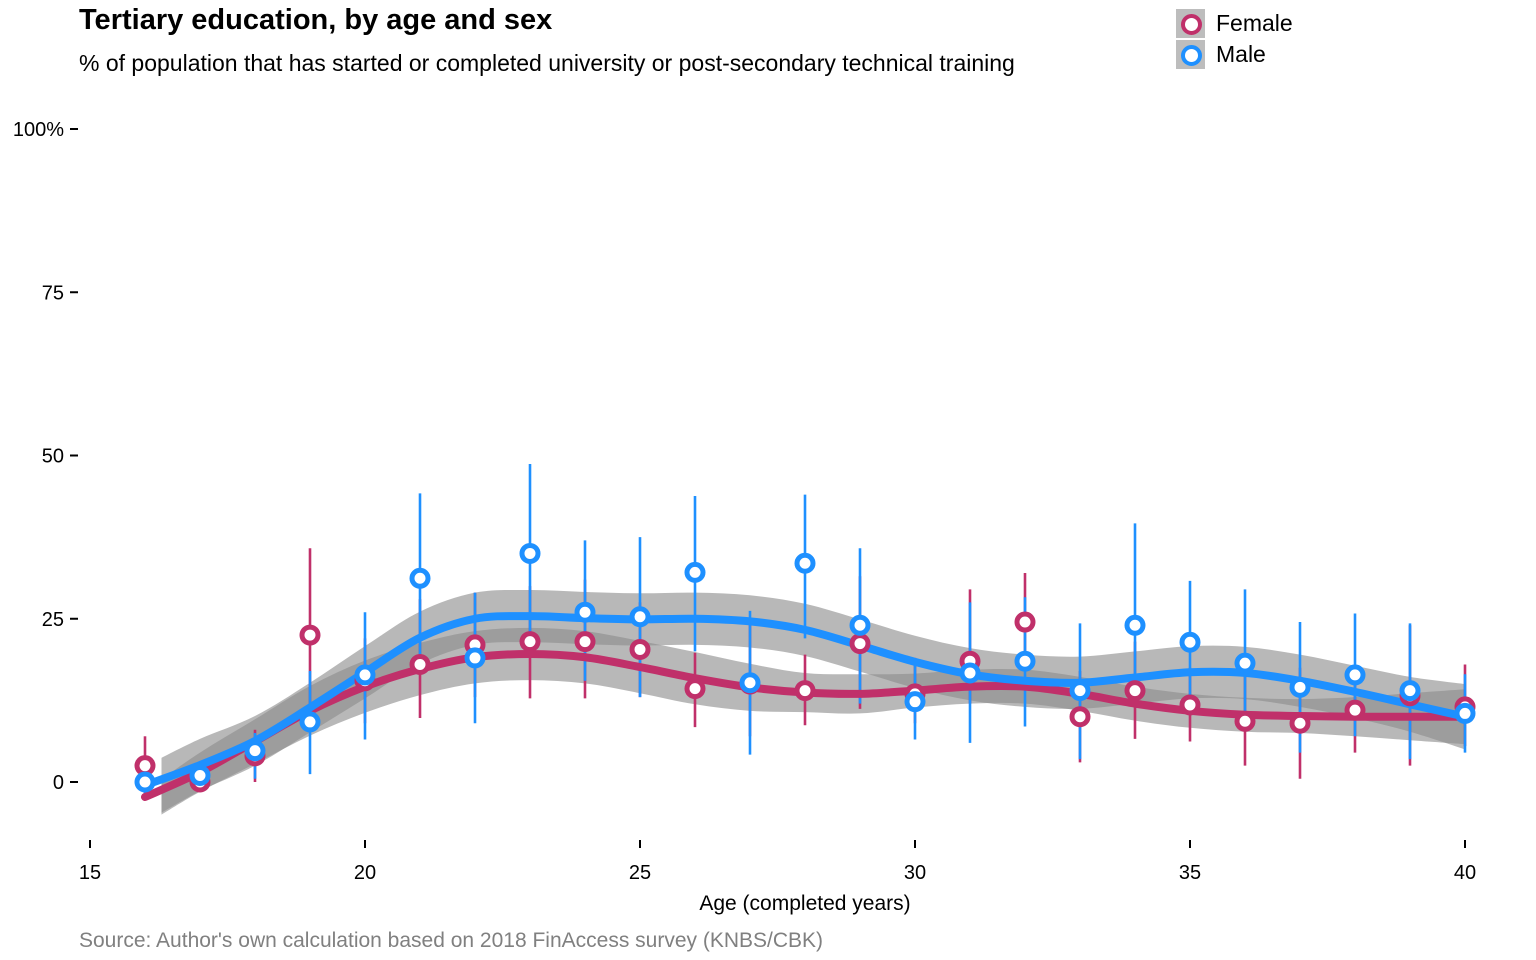 The height and width of the screenshot is (960, 1536). I want to click on y-tick-label: 25, so click(53, 620).